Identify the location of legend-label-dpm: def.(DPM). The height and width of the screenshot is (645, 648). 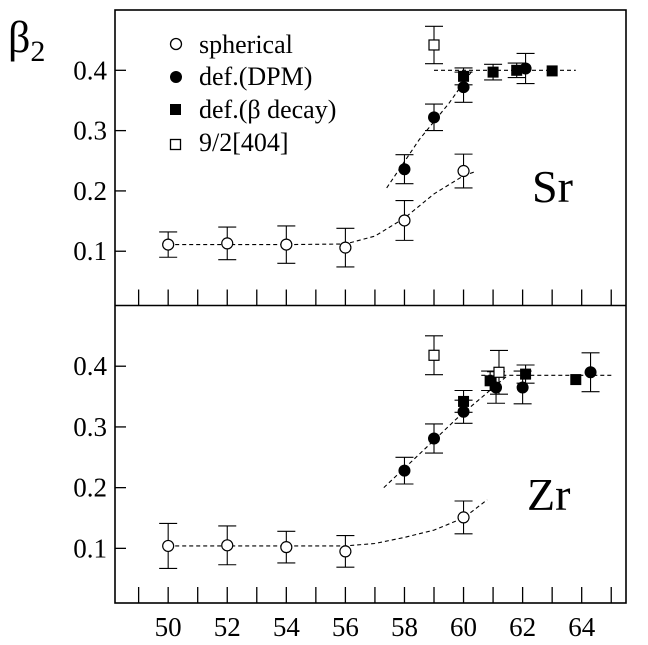
(255, 76).